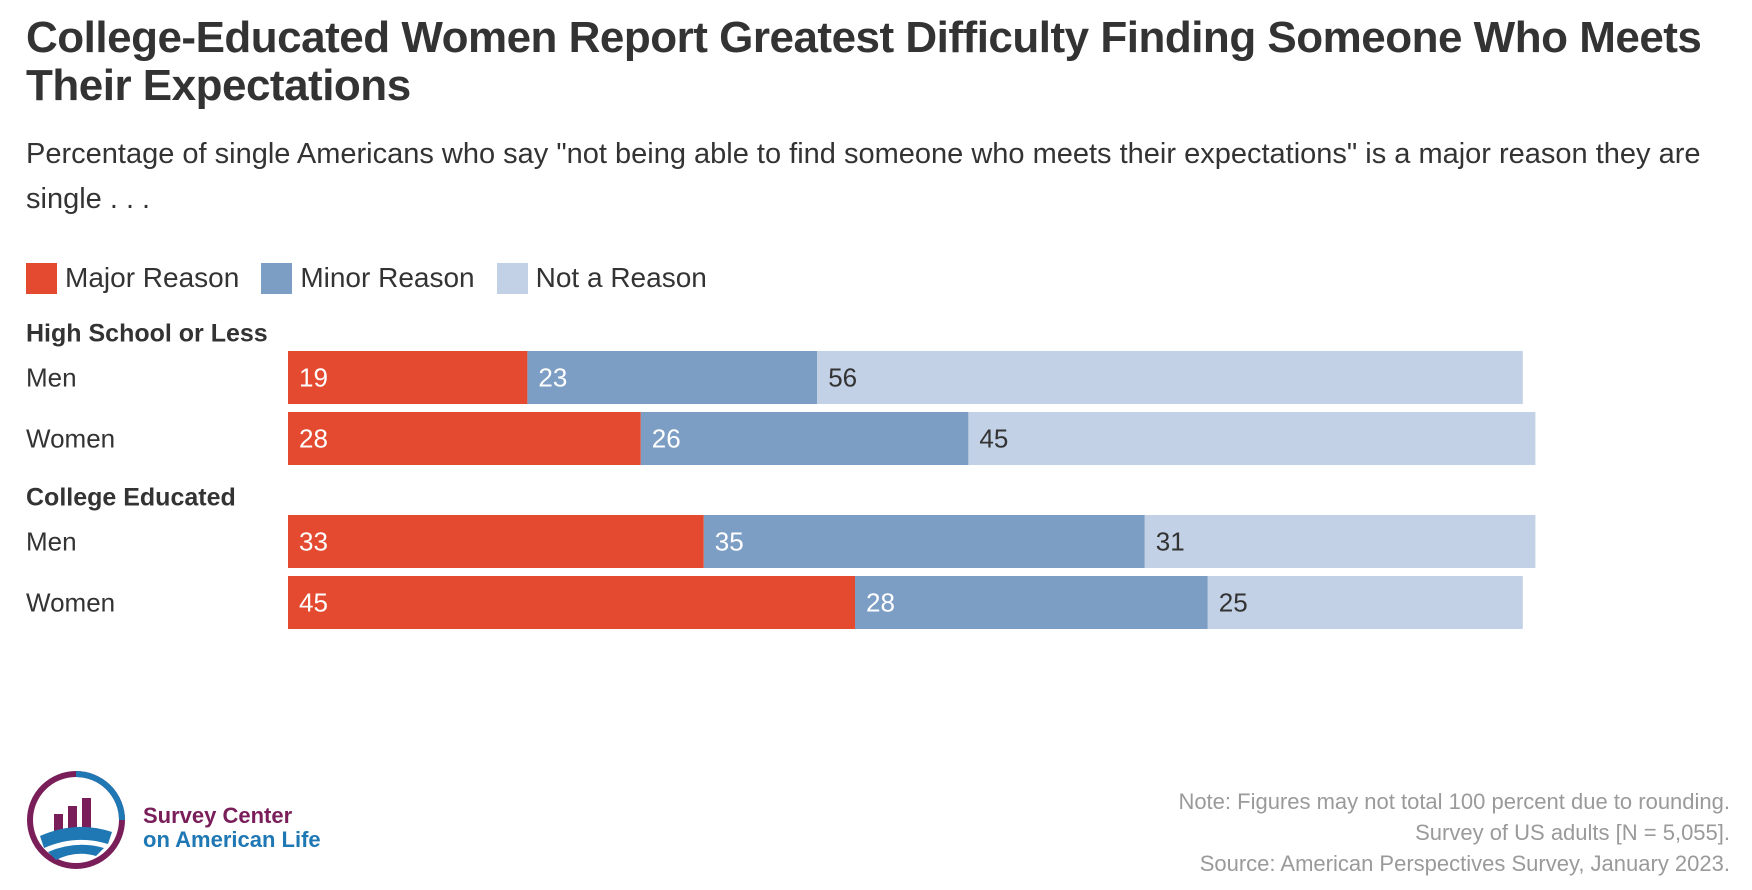 The height and width of the screenshot is (890, 1752). Describe the element at coordinates (842, 378) in the screenshot. I see `data-label: 56` at that location.